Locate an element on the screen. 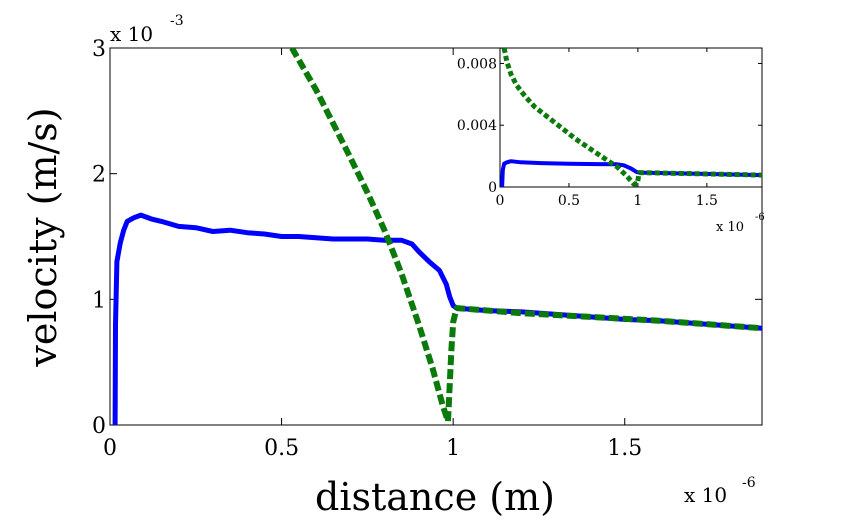  inset-y-tick-label-1: 0.004 is located at coordinates (477, 126).